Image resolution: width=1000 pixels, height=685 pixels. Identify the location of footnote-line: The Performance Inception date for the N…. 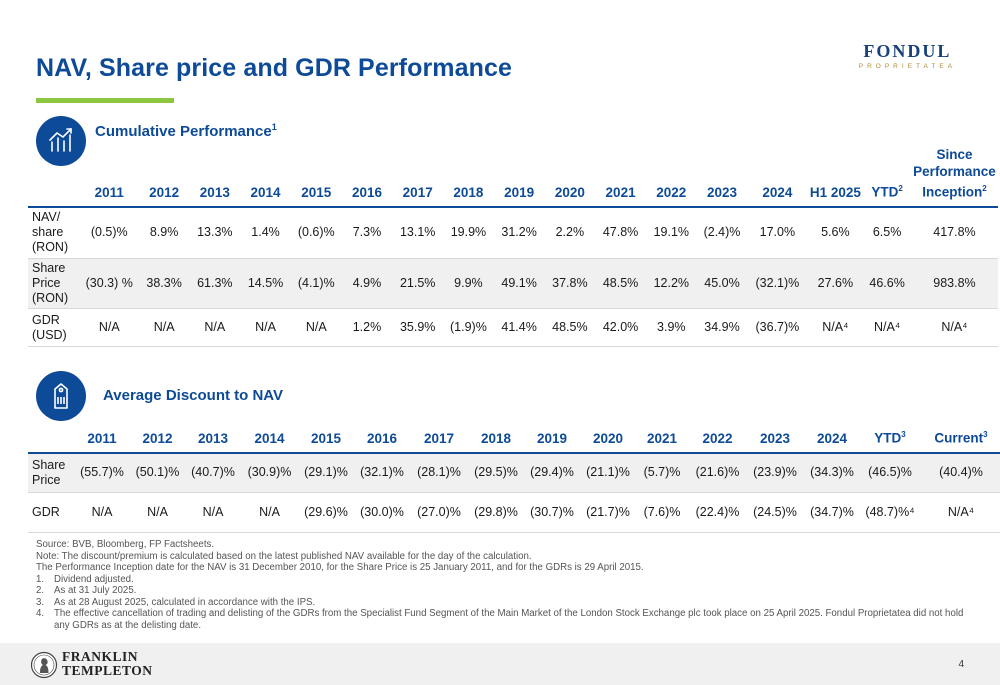
(340, 567).